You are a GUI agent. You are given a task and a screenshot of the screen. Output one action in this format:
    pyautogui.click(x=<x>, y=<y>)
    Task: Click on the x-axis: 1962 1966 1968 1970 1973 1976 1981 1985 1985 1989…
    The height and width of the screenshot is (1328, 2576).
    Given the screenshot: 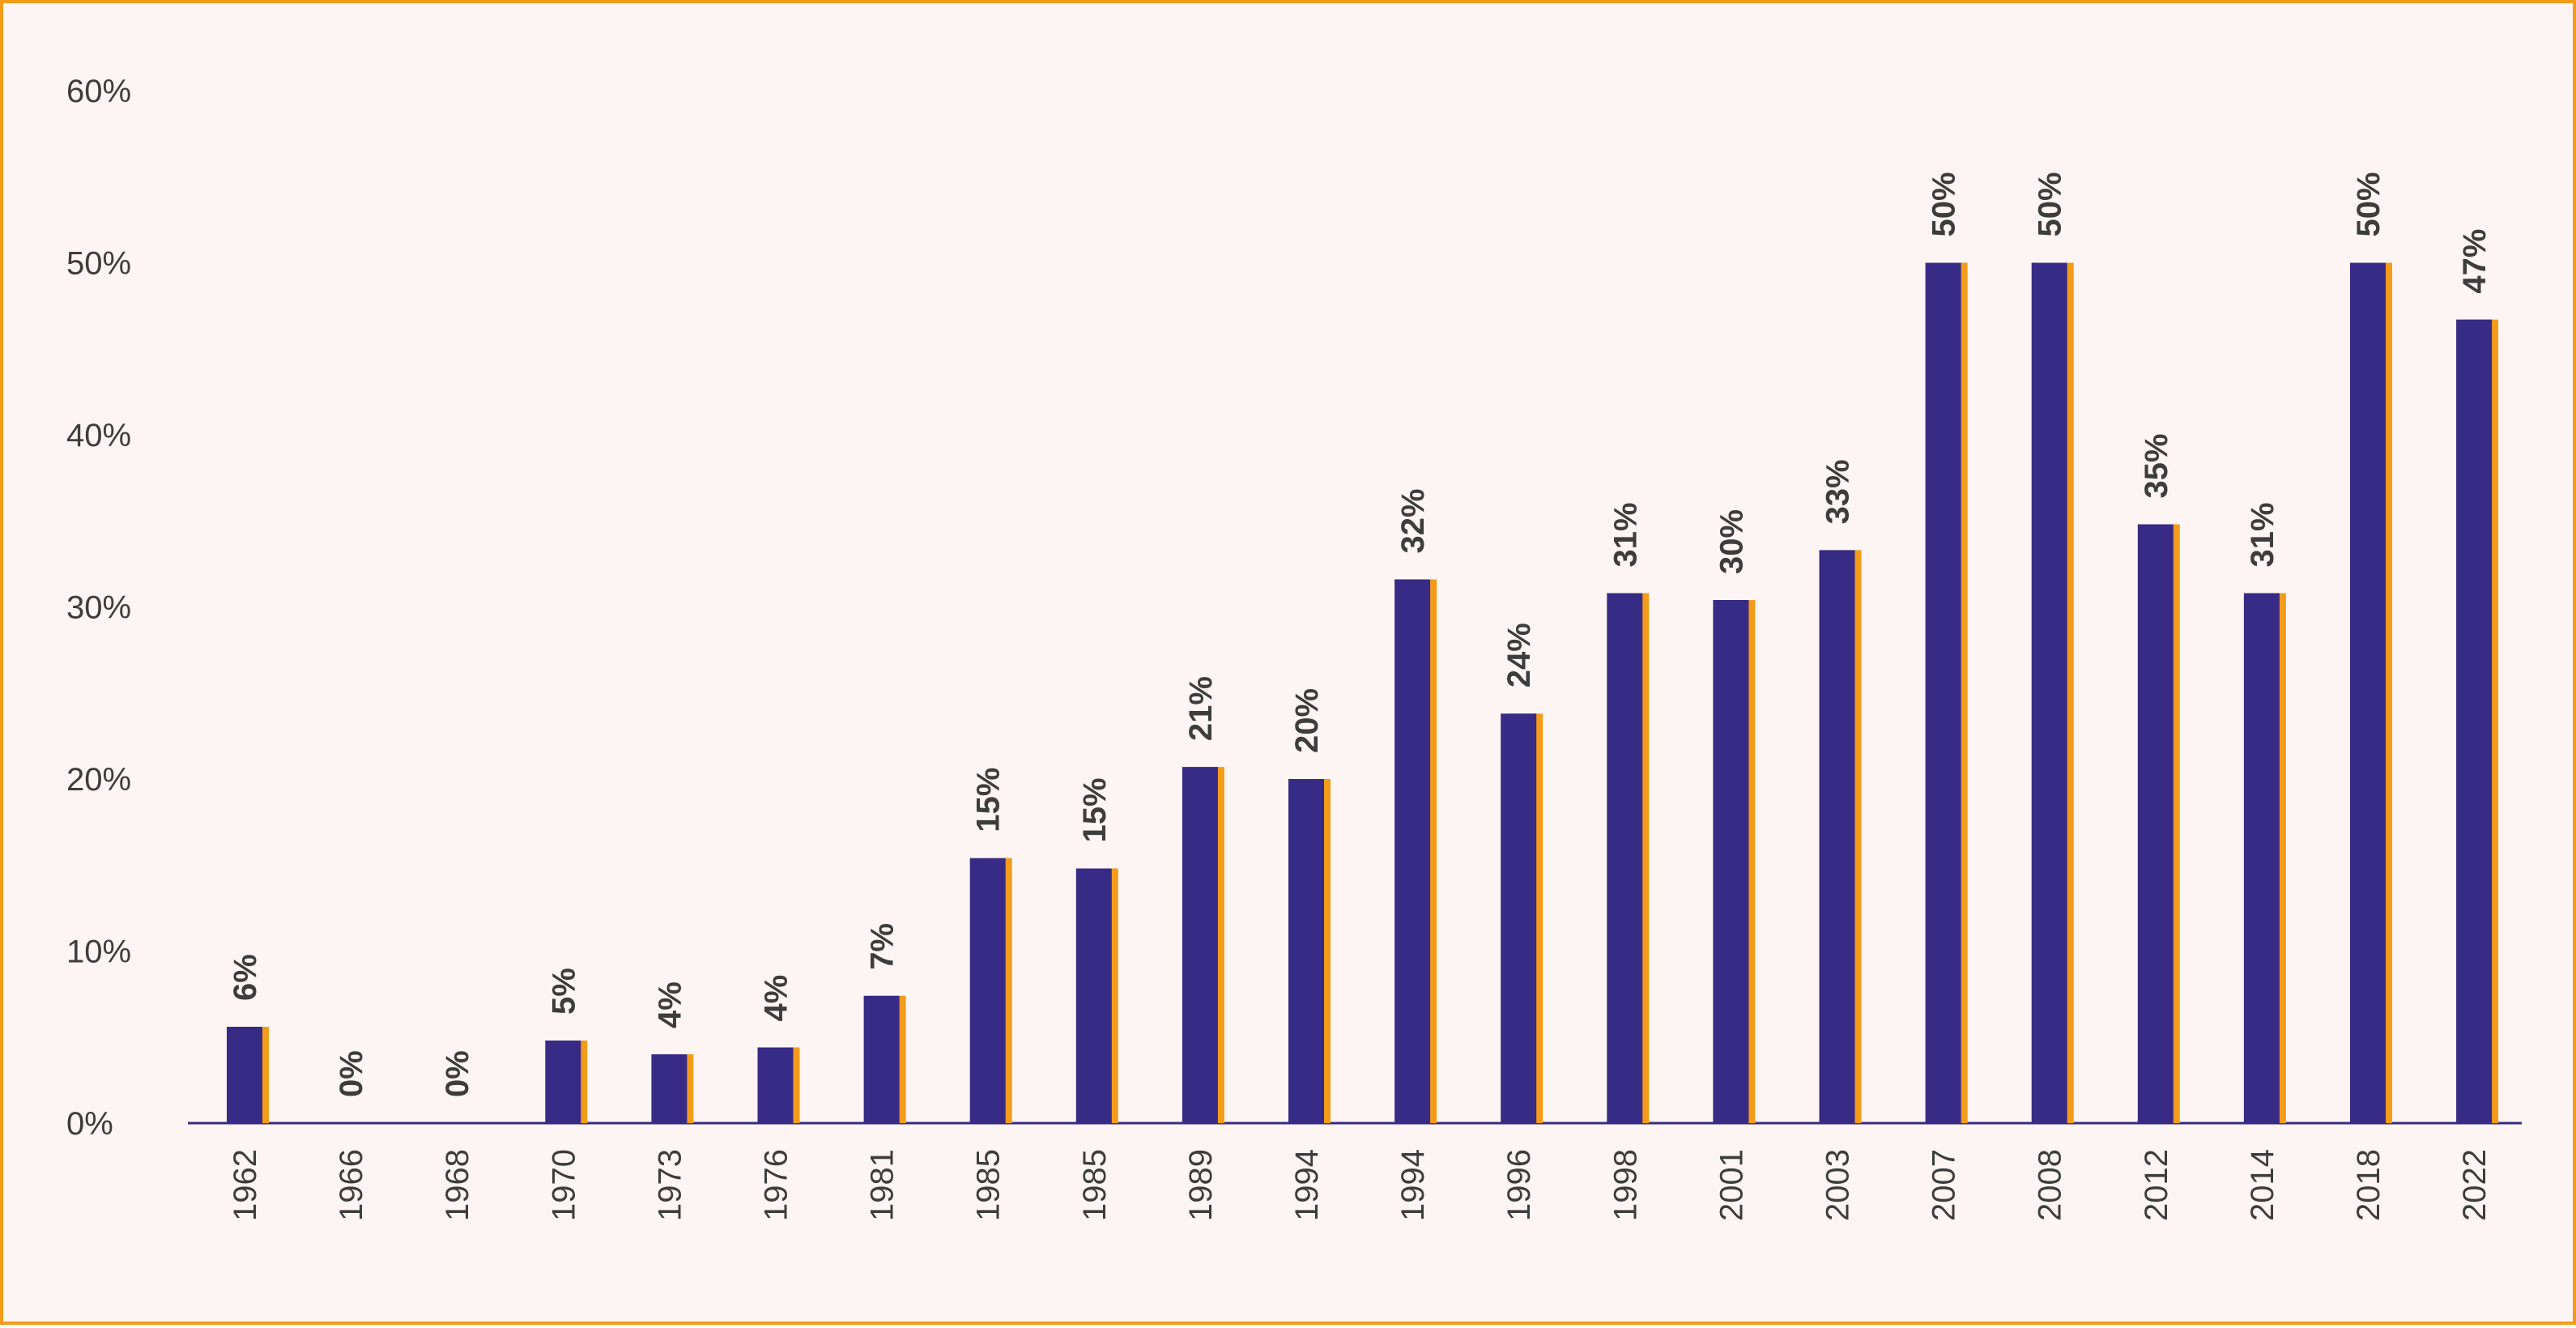 What is the action you would take?
    pyautogui.click(x=1360, y=1185)
    